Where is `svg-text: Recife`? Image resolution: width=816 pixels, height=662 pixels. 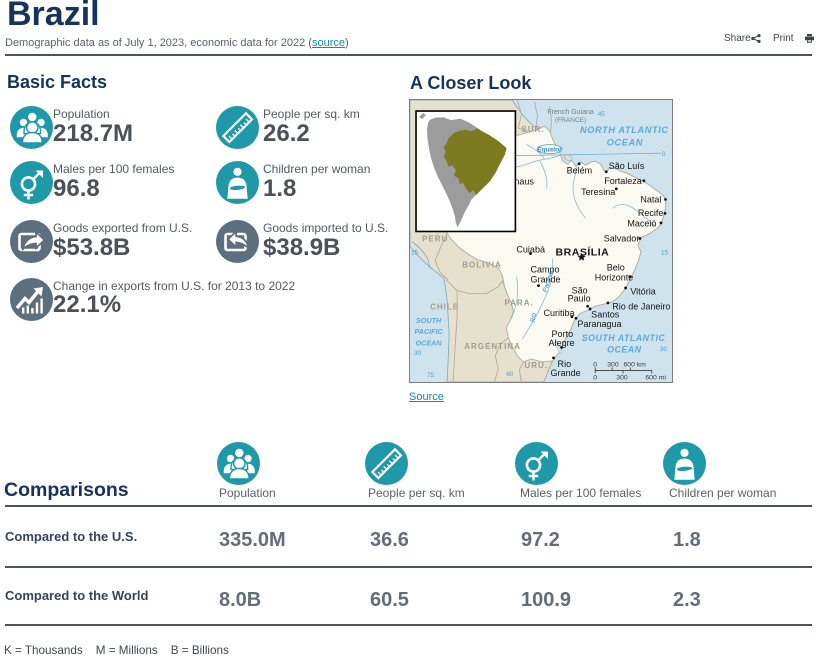 svg-text: Recife is located at coordinates (651, 213).